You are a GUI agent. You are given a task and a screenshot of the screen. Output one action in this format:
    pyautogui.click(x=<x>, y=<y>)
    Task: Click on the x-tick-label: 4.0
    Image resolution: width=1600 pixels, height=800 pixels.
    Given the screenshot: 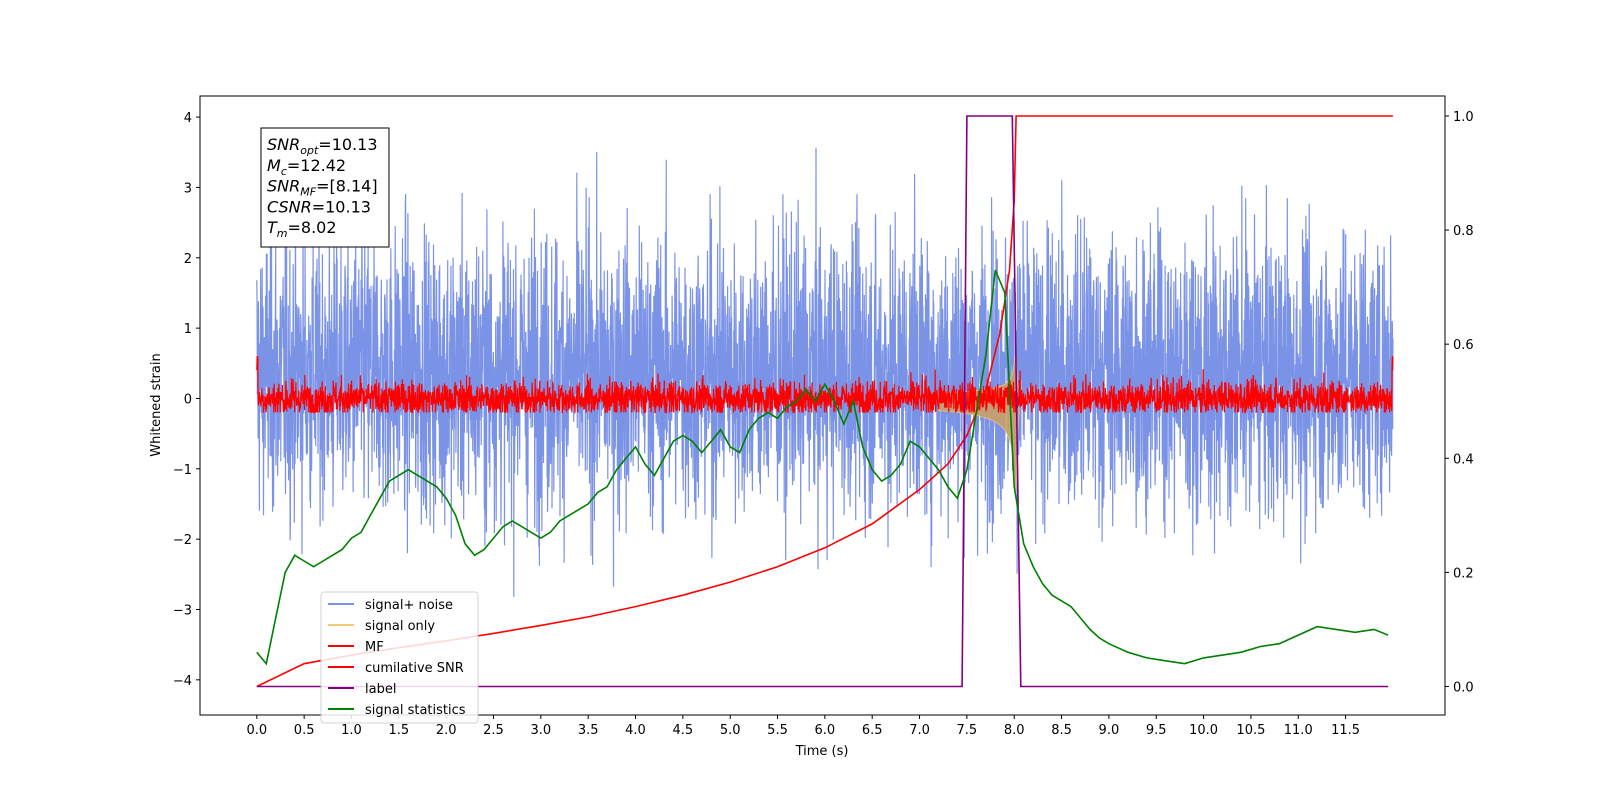 What is the action you would take?
    pyautogui.click(x=635, y=730)
    